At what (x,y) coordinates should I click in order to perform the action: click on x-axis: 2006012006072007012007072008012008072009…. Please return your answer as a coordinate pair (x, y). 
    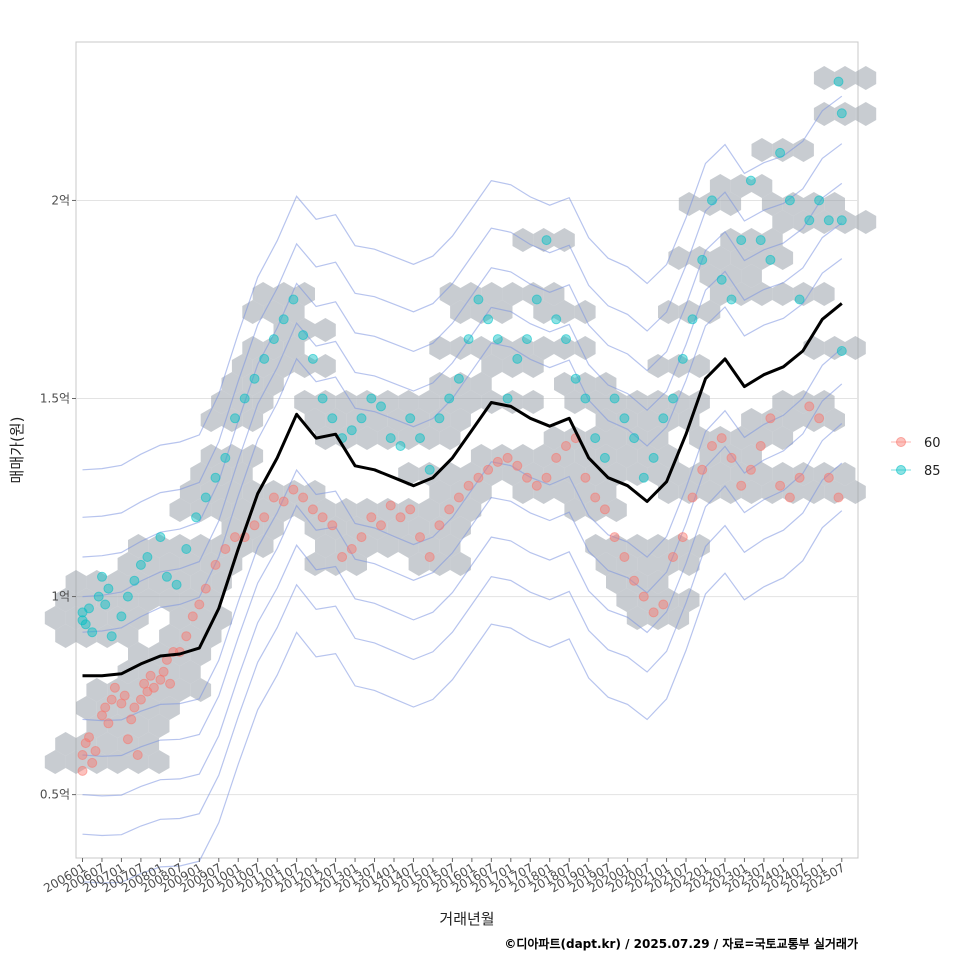
    Looking at the image, I should click on (444, 877).